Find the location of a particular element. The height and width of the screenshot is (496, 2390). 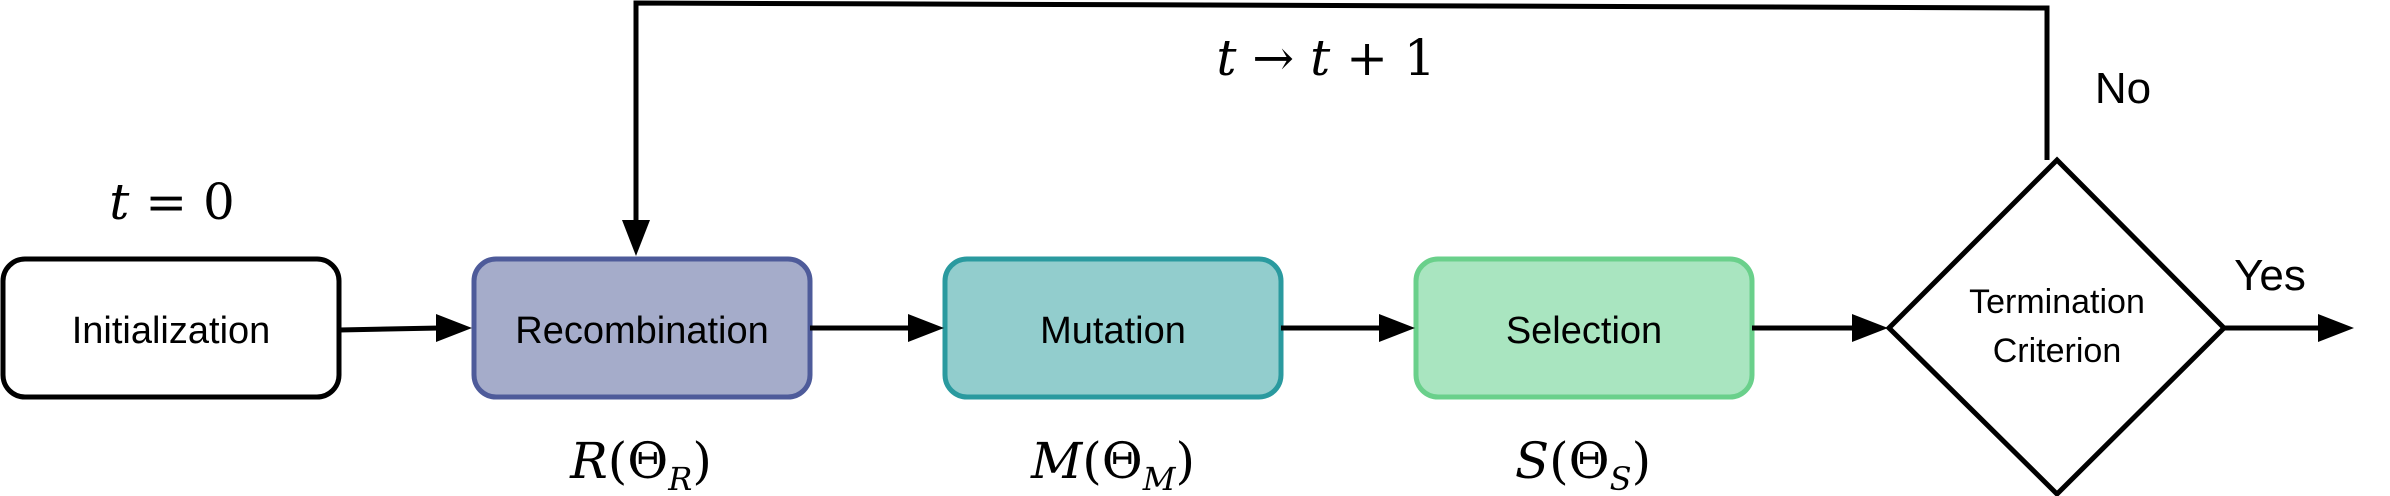

selection-label: Selection is located at coordinates (1584, 331).